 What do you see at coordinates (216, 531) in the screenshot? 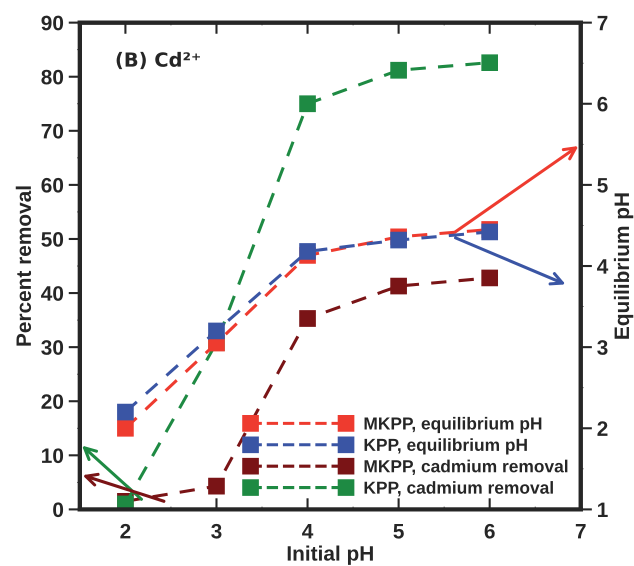
I see `x-tick-label: 3` at bounding box center [216, 531].